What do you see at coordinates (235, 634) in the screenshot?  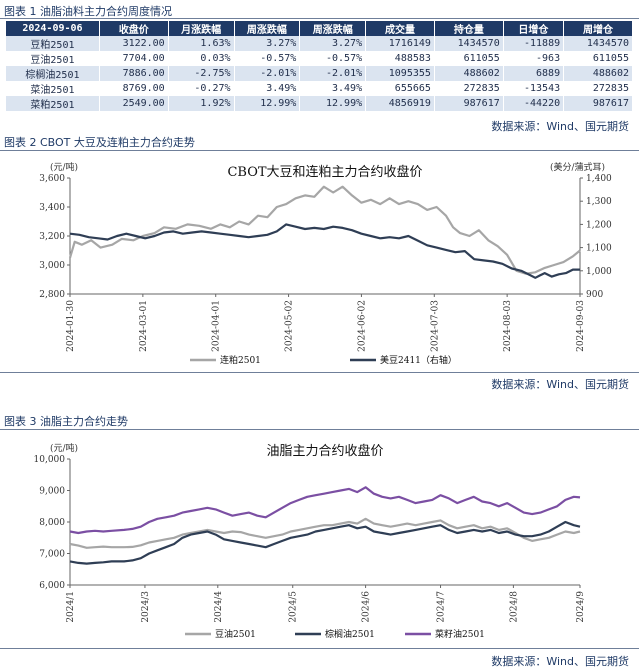 I see `legend-label: 豆油2501` at bounding box center [235, 634].